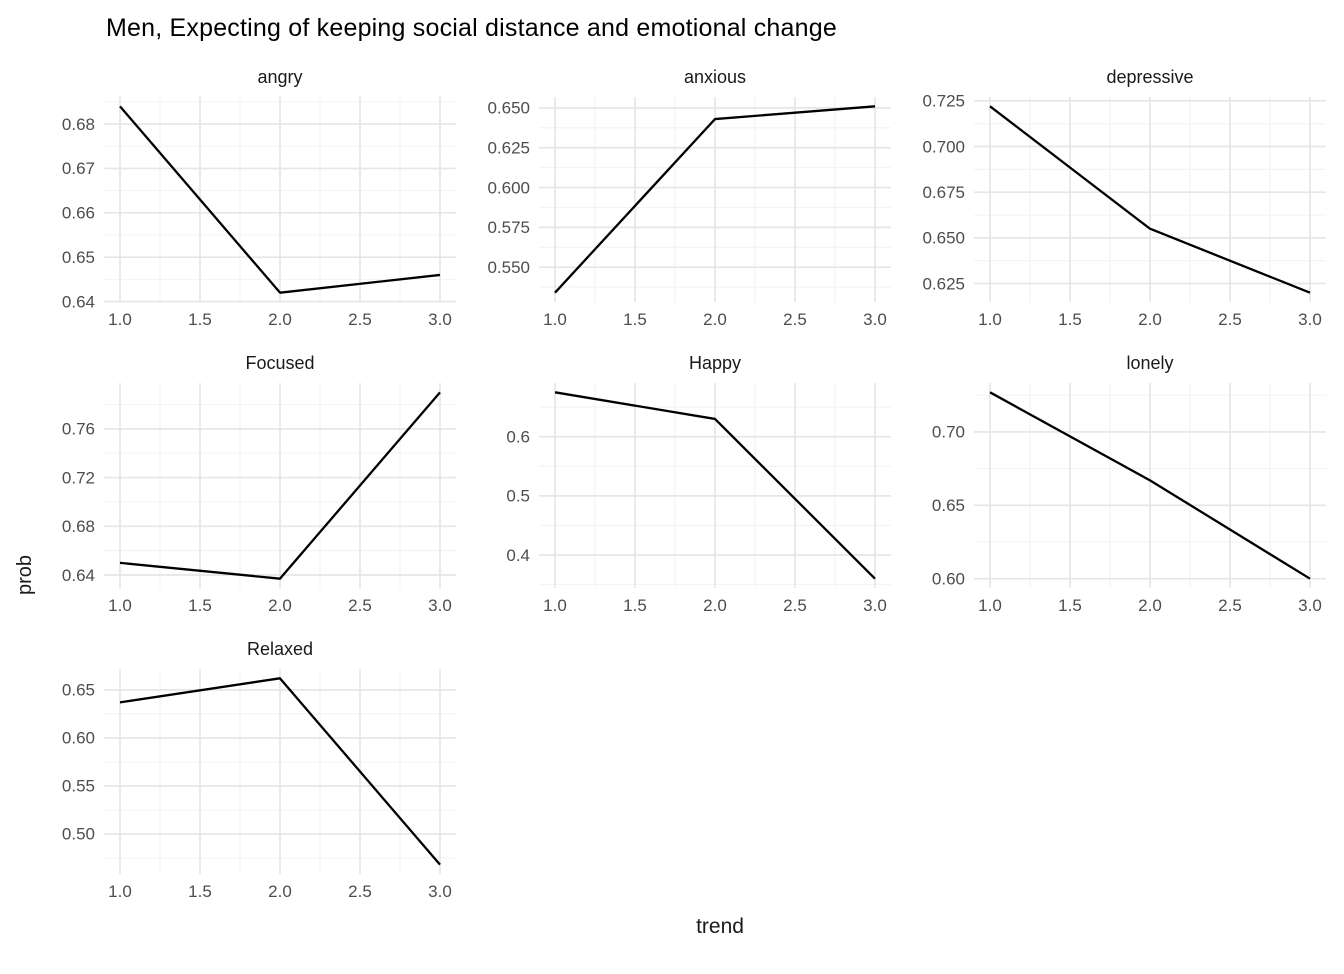 The image size is (1344, 974). I want to click on y-axis-ticks: 0.625 0.650 0.675 0.700 0.725, so click(943, 193).